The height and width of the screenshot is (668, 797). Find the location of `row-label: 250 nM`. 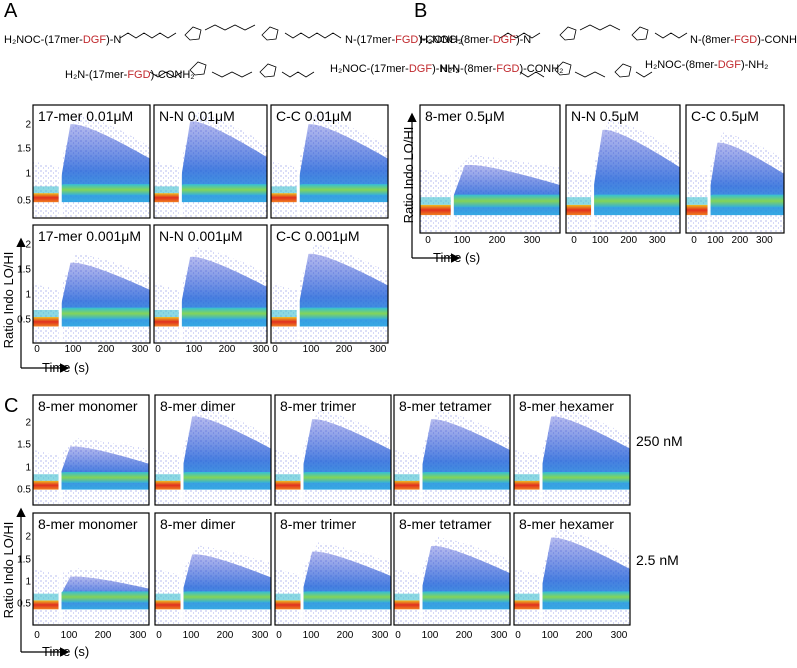

row-label: 250 nM is located at coordinates (659, 441).